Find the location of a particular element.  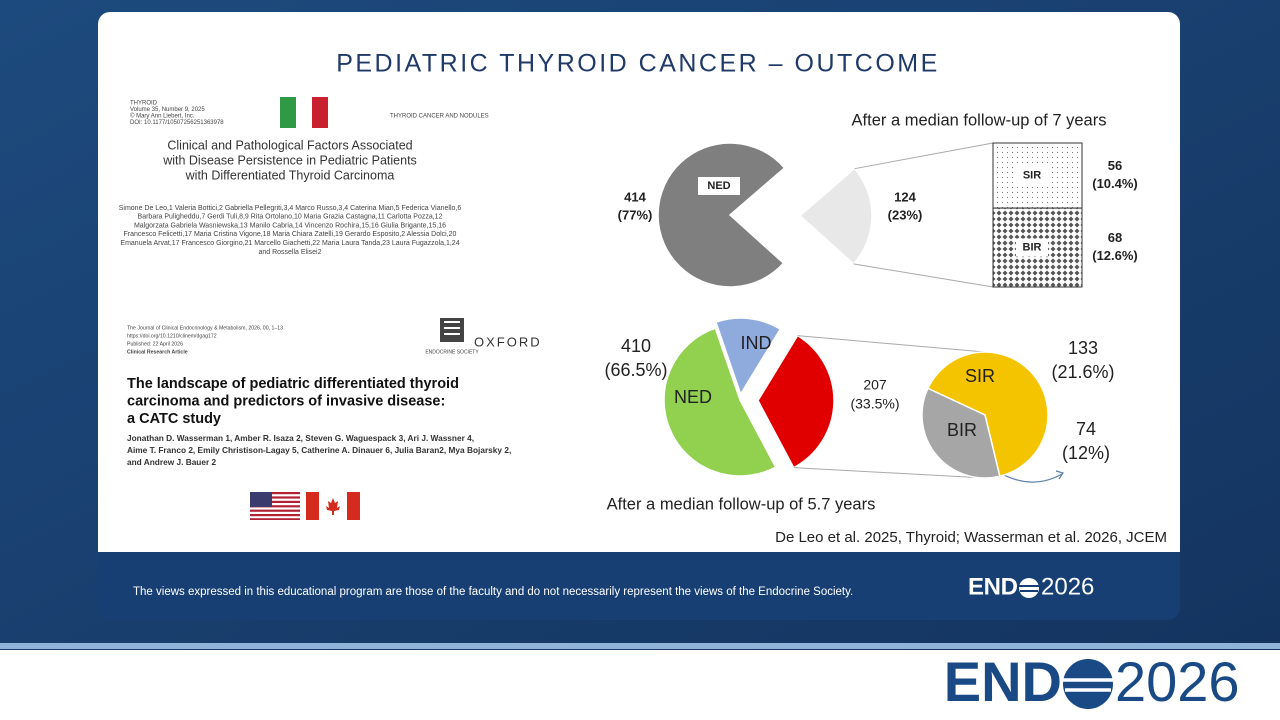

group-count: 410 is located at coordinates (636, 346).